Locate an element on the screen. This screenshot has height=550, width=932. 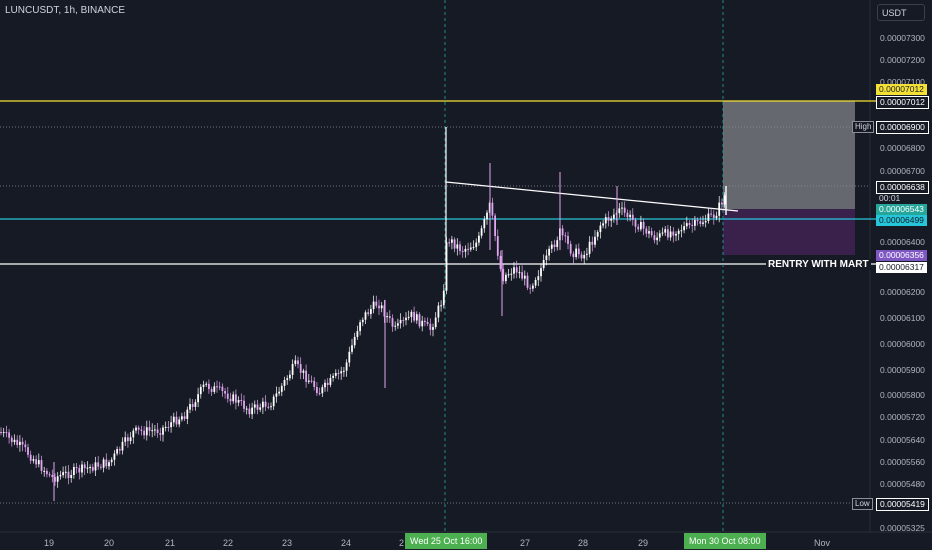
purple-zone-price-tag: 0.00006356 is located at coordinates (901, 255).